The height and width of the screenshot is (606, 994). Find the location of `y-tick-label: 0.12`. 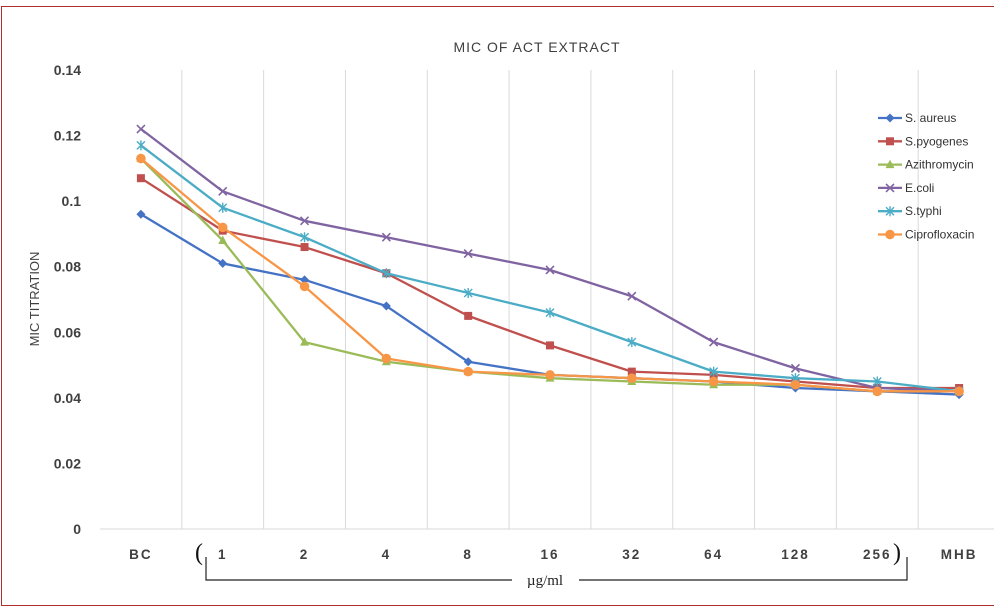

y-tick-label: 0.12 is located at coordinates (67, 136).